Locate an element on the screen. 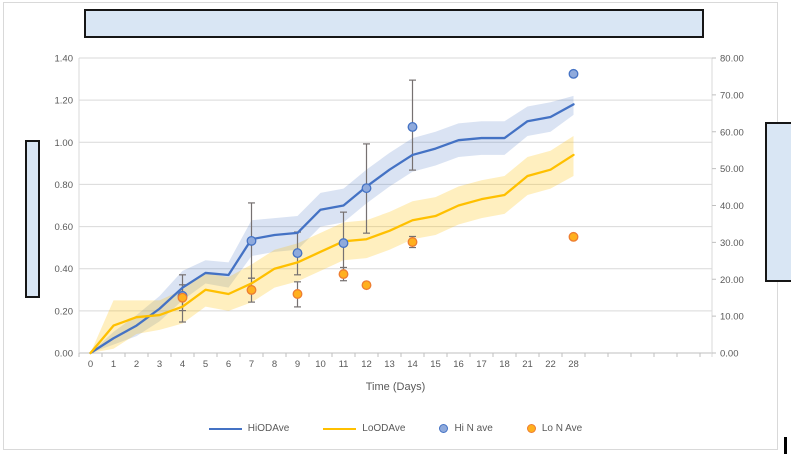 Image resolution: width=791 pixels, height=456 pixels. right-axis-tick-label: 80.00 is located at coordinates (732, 59).